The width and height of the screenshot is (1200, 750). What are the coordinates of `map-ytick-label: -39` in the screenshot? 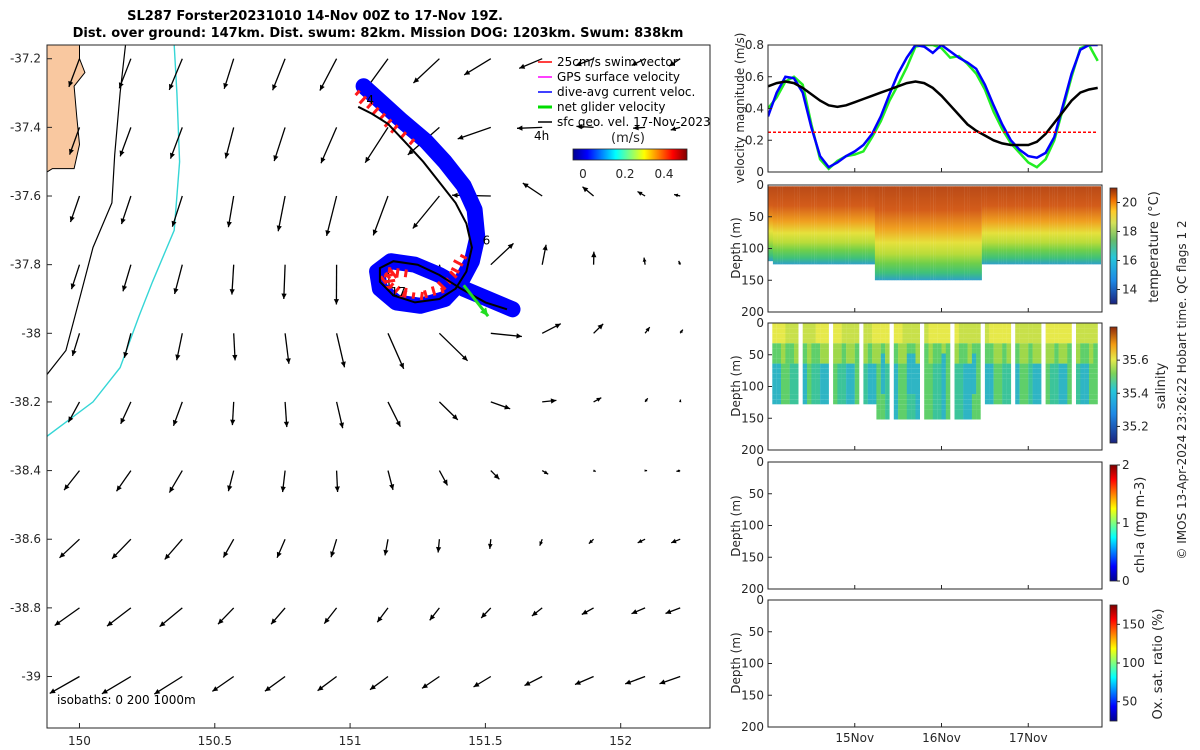 It's located at (31, 677).